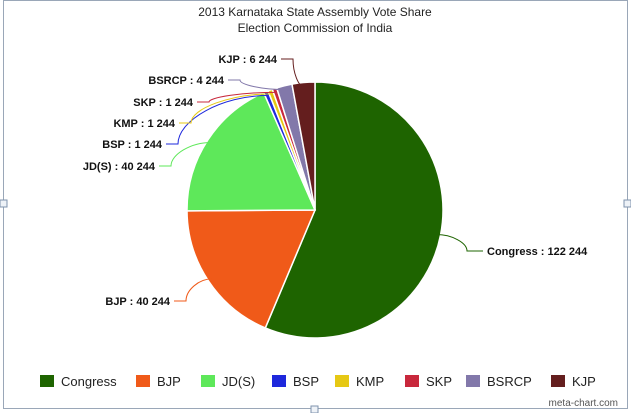 The image size is (631, 413). Describe the element at coordinates (627, 203) in the screenshot. I see `resize-handle-right` at that location.